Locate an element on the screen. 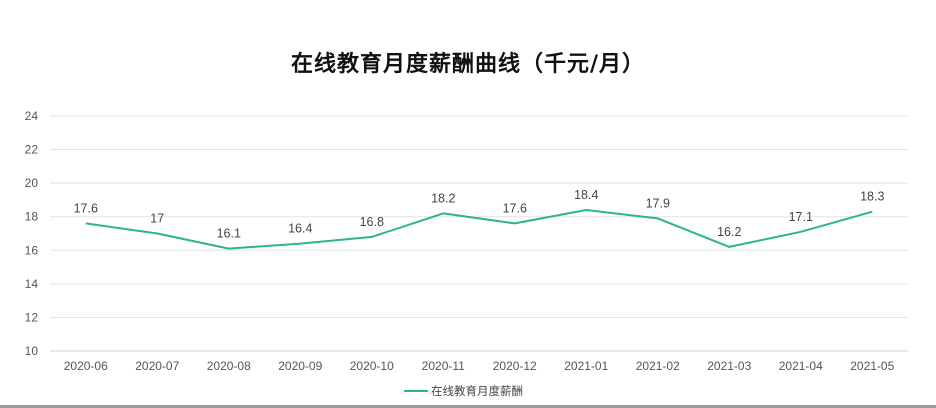 The width and height of the screenshot is (936, 408). y-tick-label: 20 is located at coordinates (32, 183).